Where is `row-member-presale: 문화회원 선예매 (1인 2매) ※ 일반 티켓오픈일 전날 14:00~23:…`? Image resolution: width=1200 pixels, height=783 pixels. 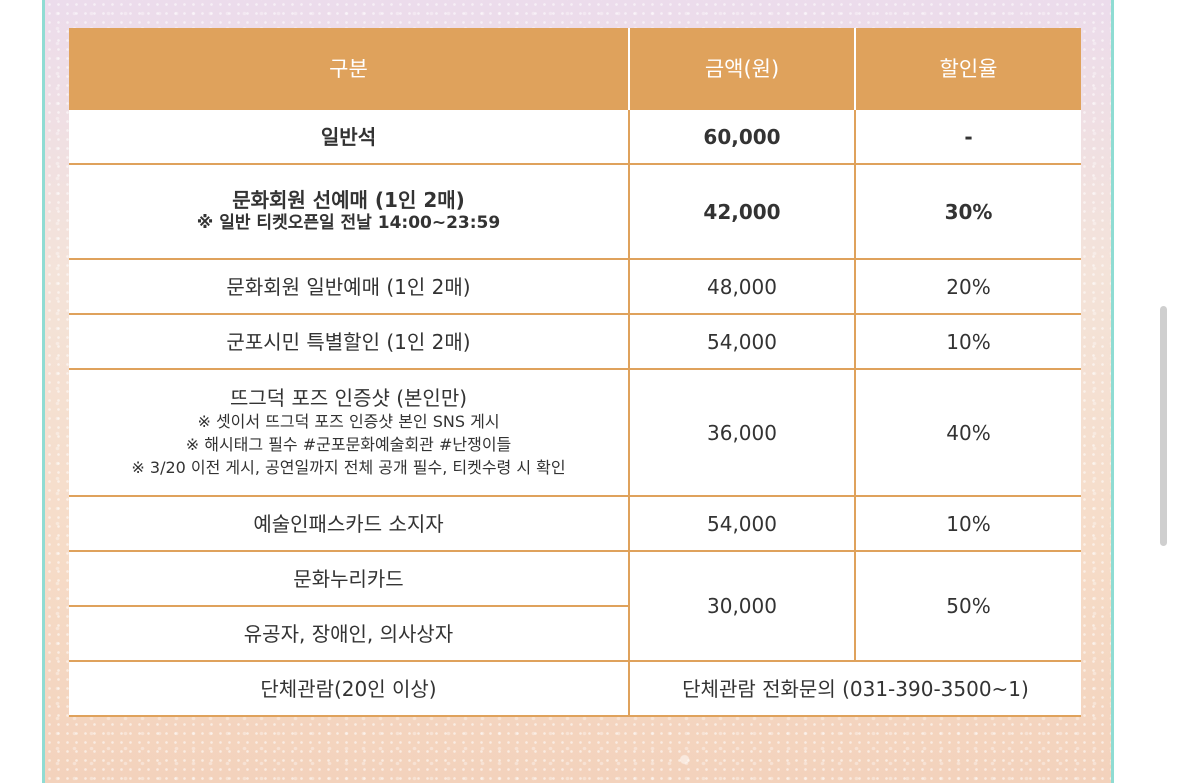
row-member-presale: 문화회원 선예매 (1인 2매) ※ 일반 티켓오픈일 전날 14:00~23:… is located at coordinates (575, 211).